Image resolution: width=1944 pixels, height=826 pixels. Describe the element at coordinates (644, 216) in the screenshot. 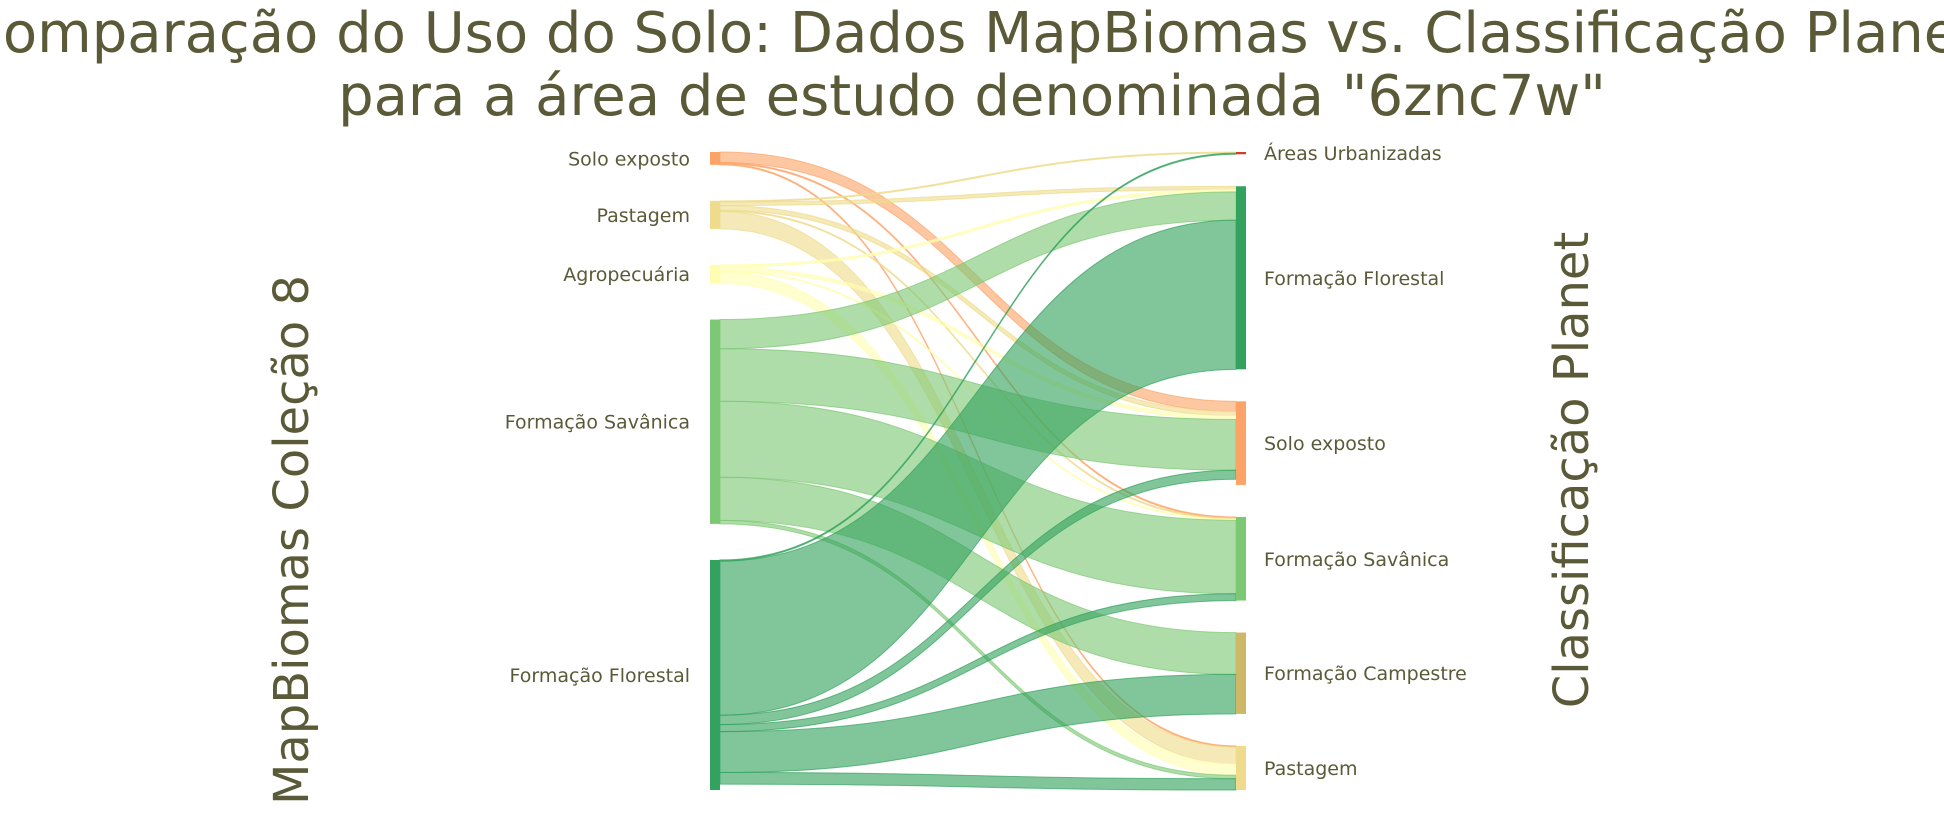

I see `source-label-pastagem: Pastagem` at that location.